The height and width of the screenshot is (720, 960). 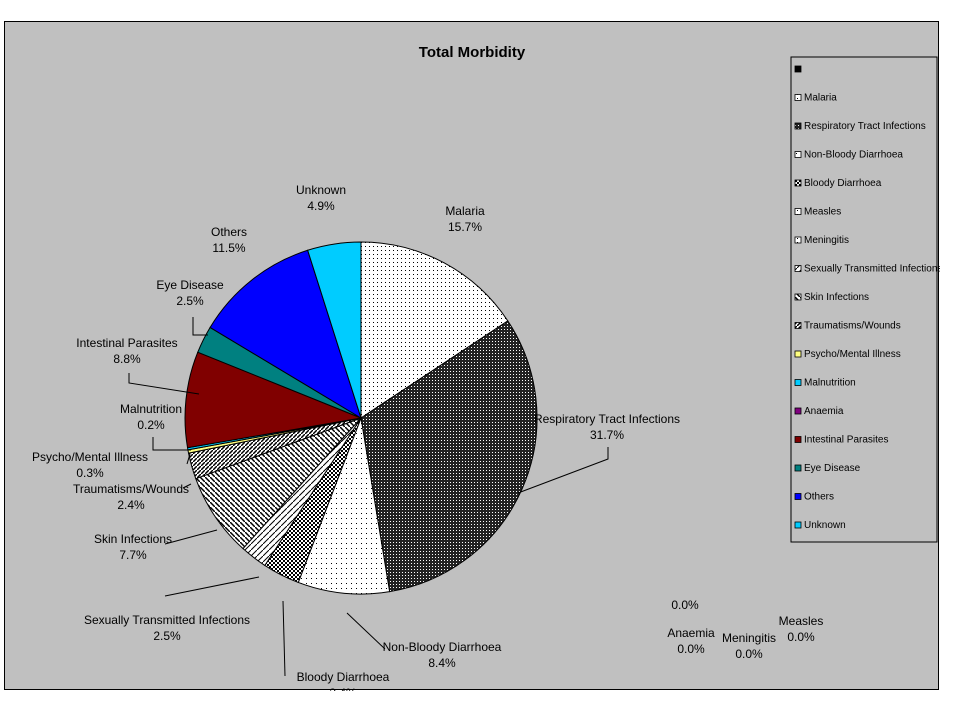 What do you see at coordinates (826, 240) in the screenshot?
I see `legend-label-meningitis: Meningitis` at bounding box center [826, 240].